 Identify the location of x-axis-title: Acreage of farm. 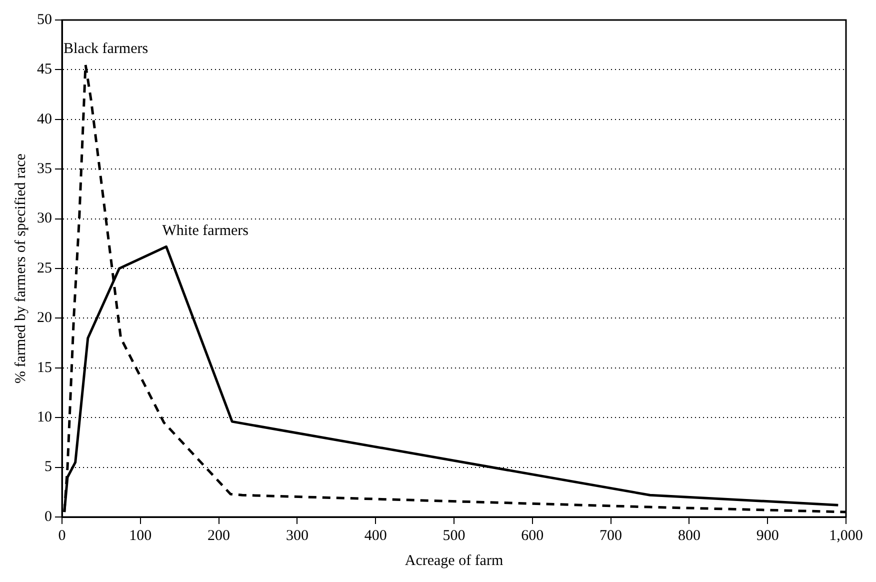
(454, 560).